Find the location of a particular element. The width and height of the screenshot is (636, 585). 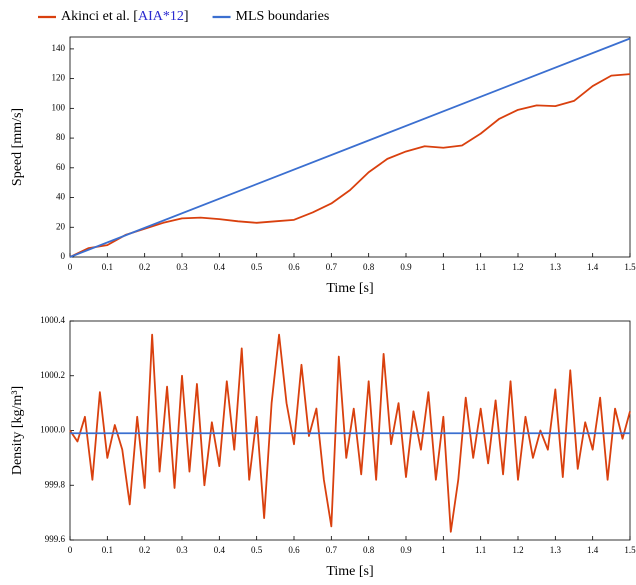

y-axis-label: Density [kg/m³] is located at coordinates (17, 430).